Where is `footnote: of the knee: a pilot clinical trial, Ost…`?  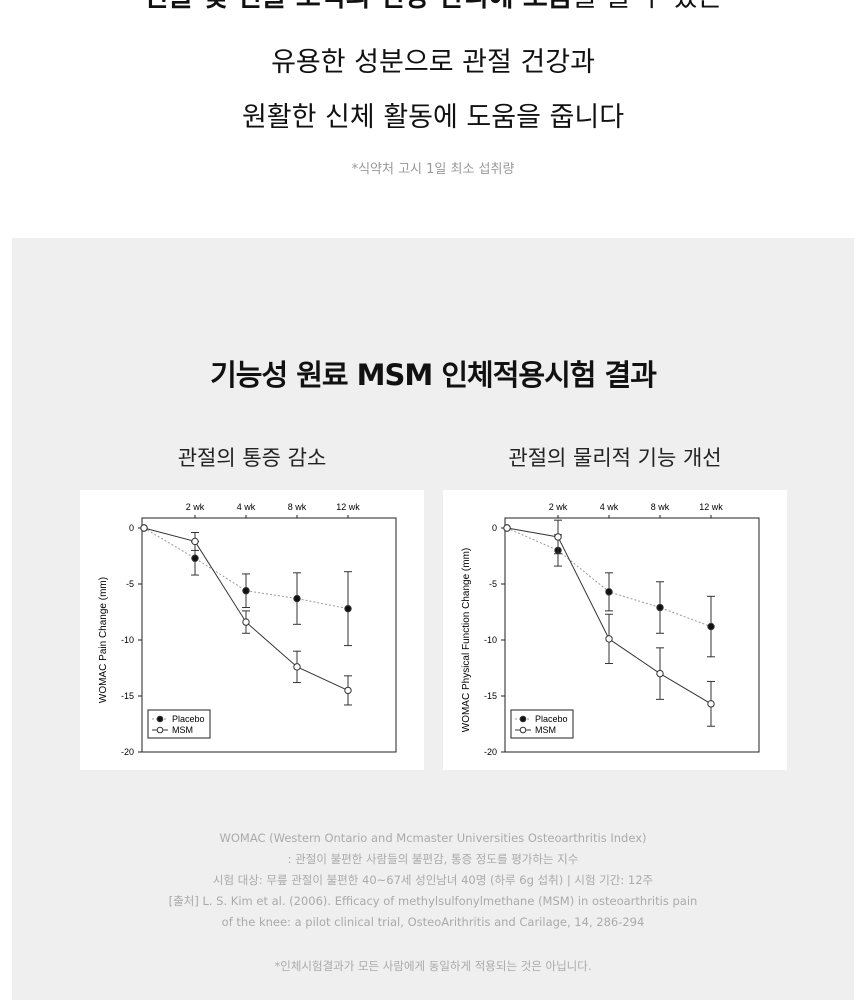 footnote: of the knee: a pilot clinical trial, Ost… is located at coordinates (433, 922).